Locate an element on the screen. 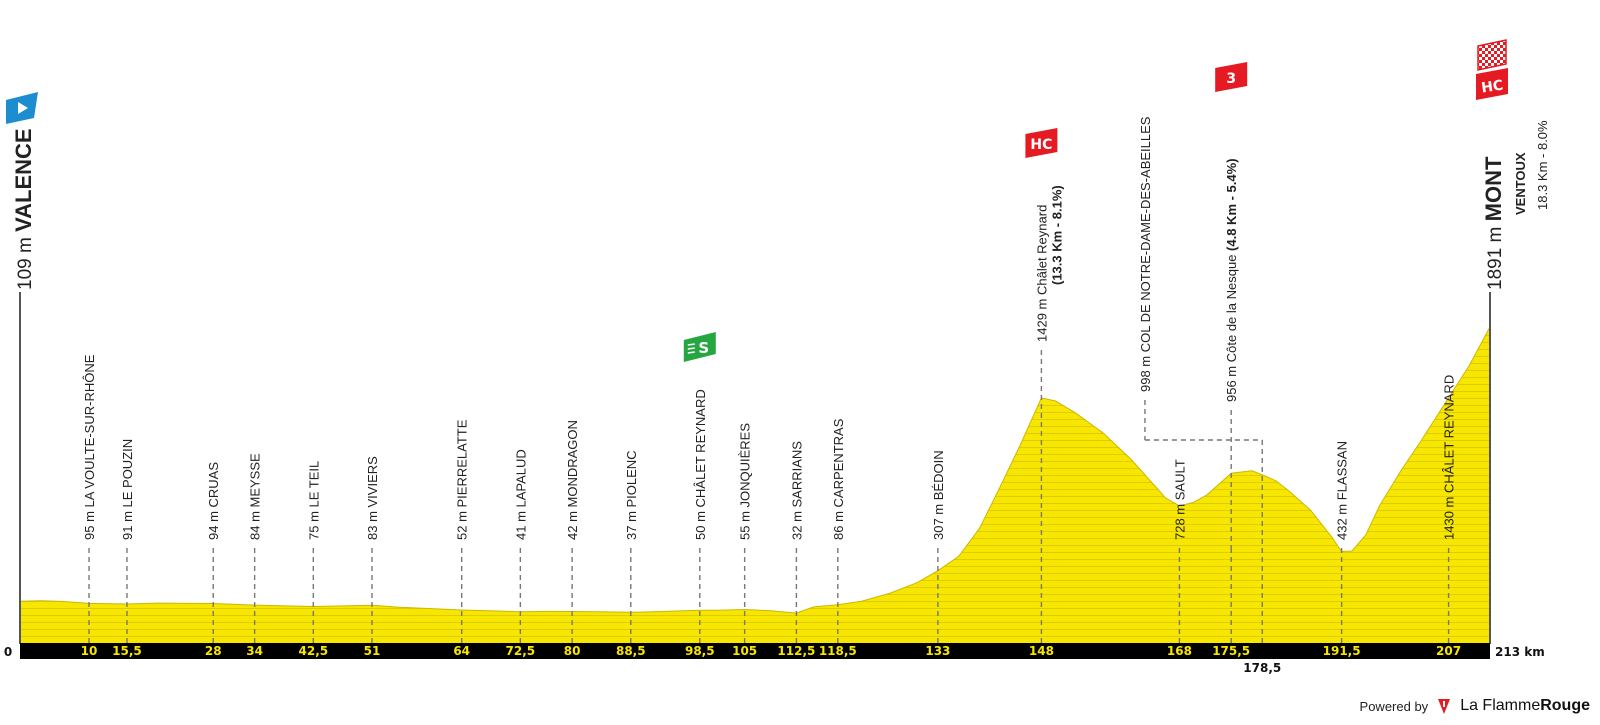 This screenshot has height=725, width=1600. km-tick-label: 168 is located at coordinates (1179, 651).